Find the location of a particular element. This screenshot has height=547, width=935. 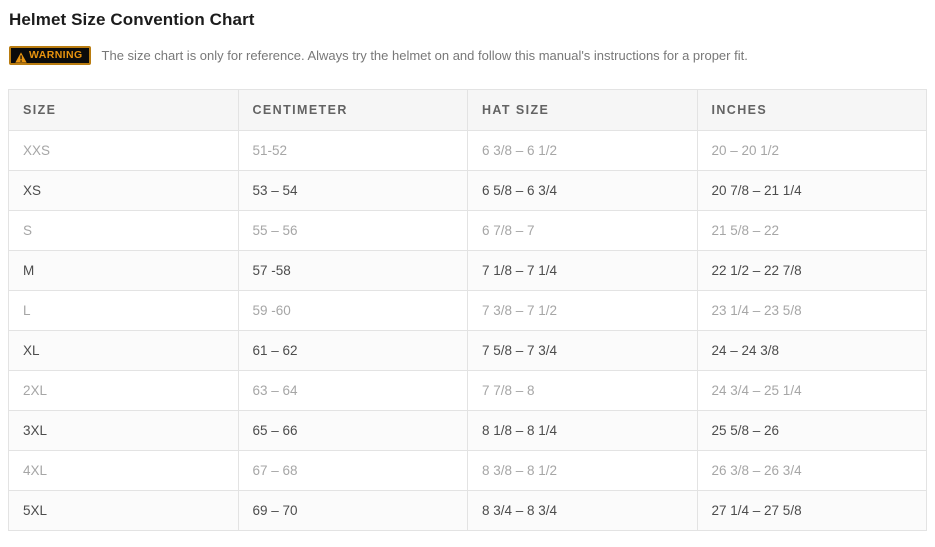

table-row-m: M 57 -58 7 1/8 – 7 1/4 22 1/2 – 22 7/8 is located at coordinates (467, 270).